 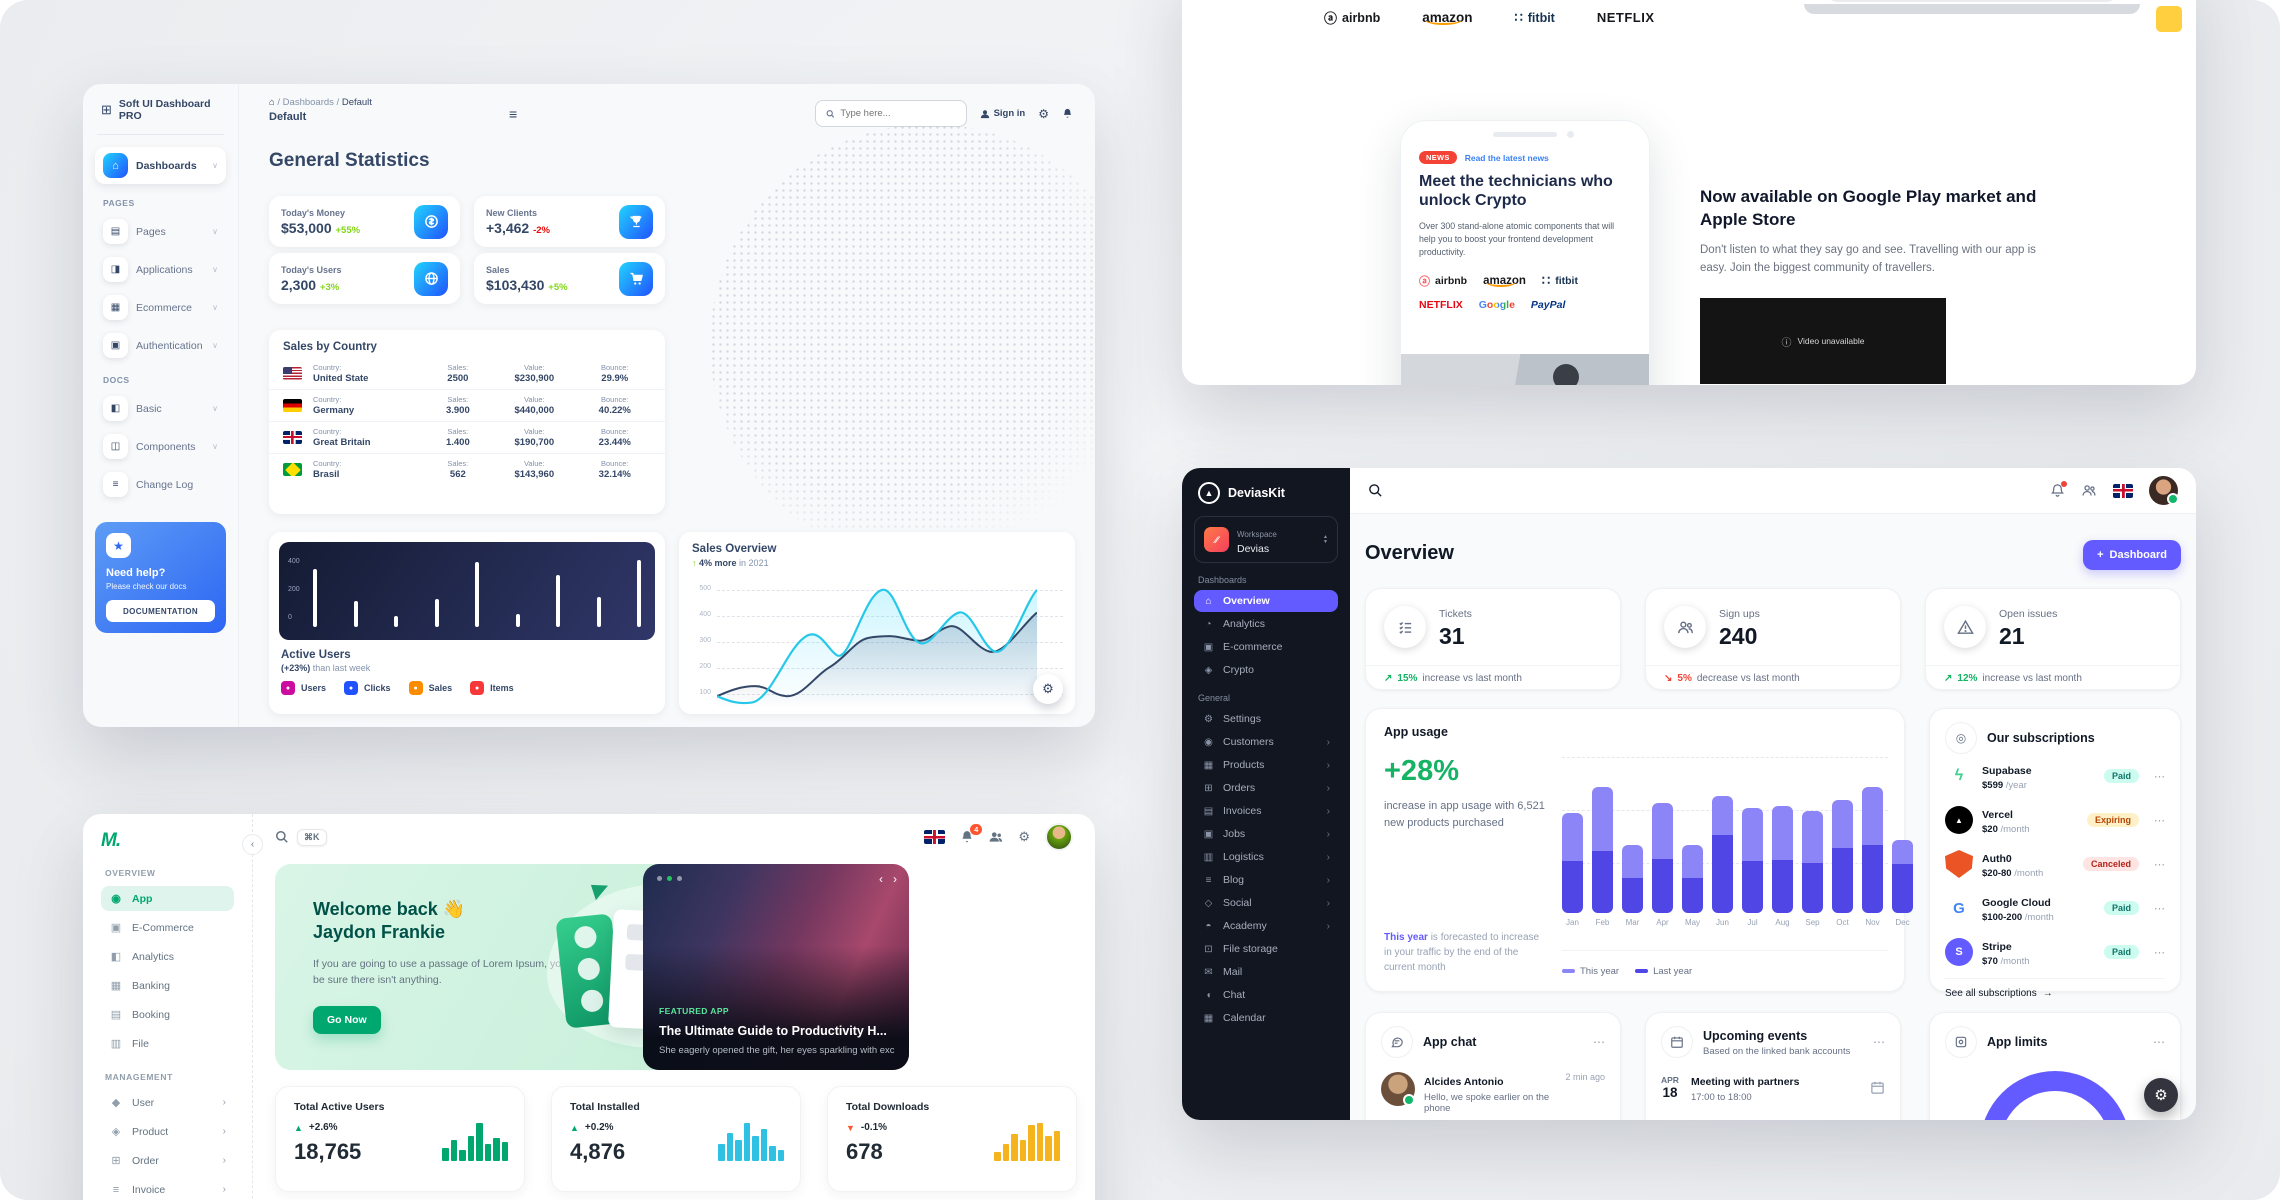 I want to click on documentation-button: DOCUMENTATION, so click(x=160, y=611).